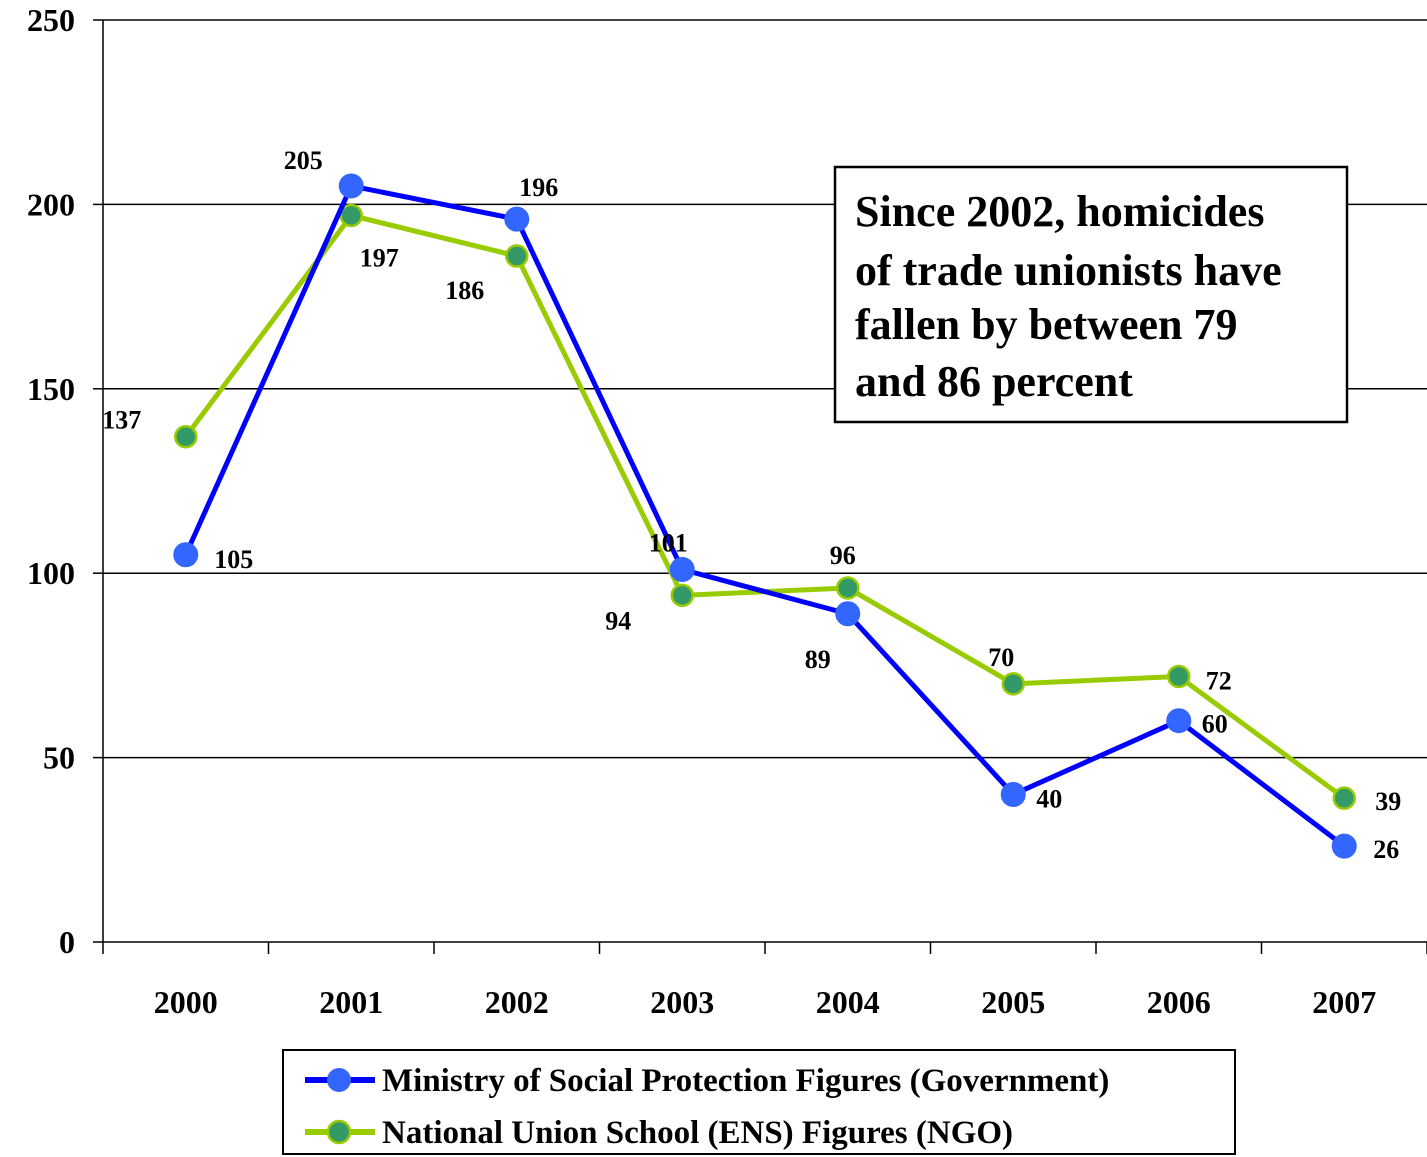  I want to click on series-0-point-2000, so click(186, 555).